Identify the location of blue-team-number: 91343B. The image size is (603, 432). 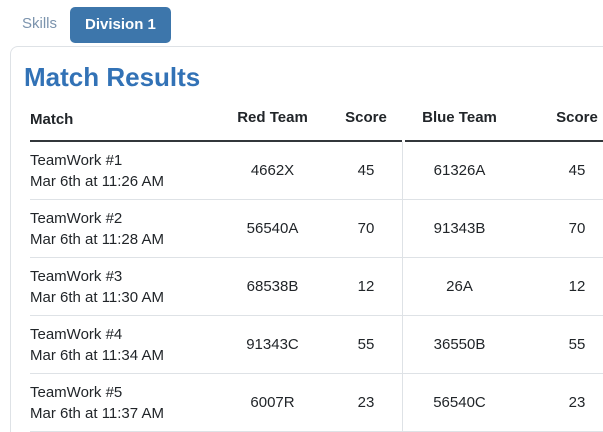
(459, 228).